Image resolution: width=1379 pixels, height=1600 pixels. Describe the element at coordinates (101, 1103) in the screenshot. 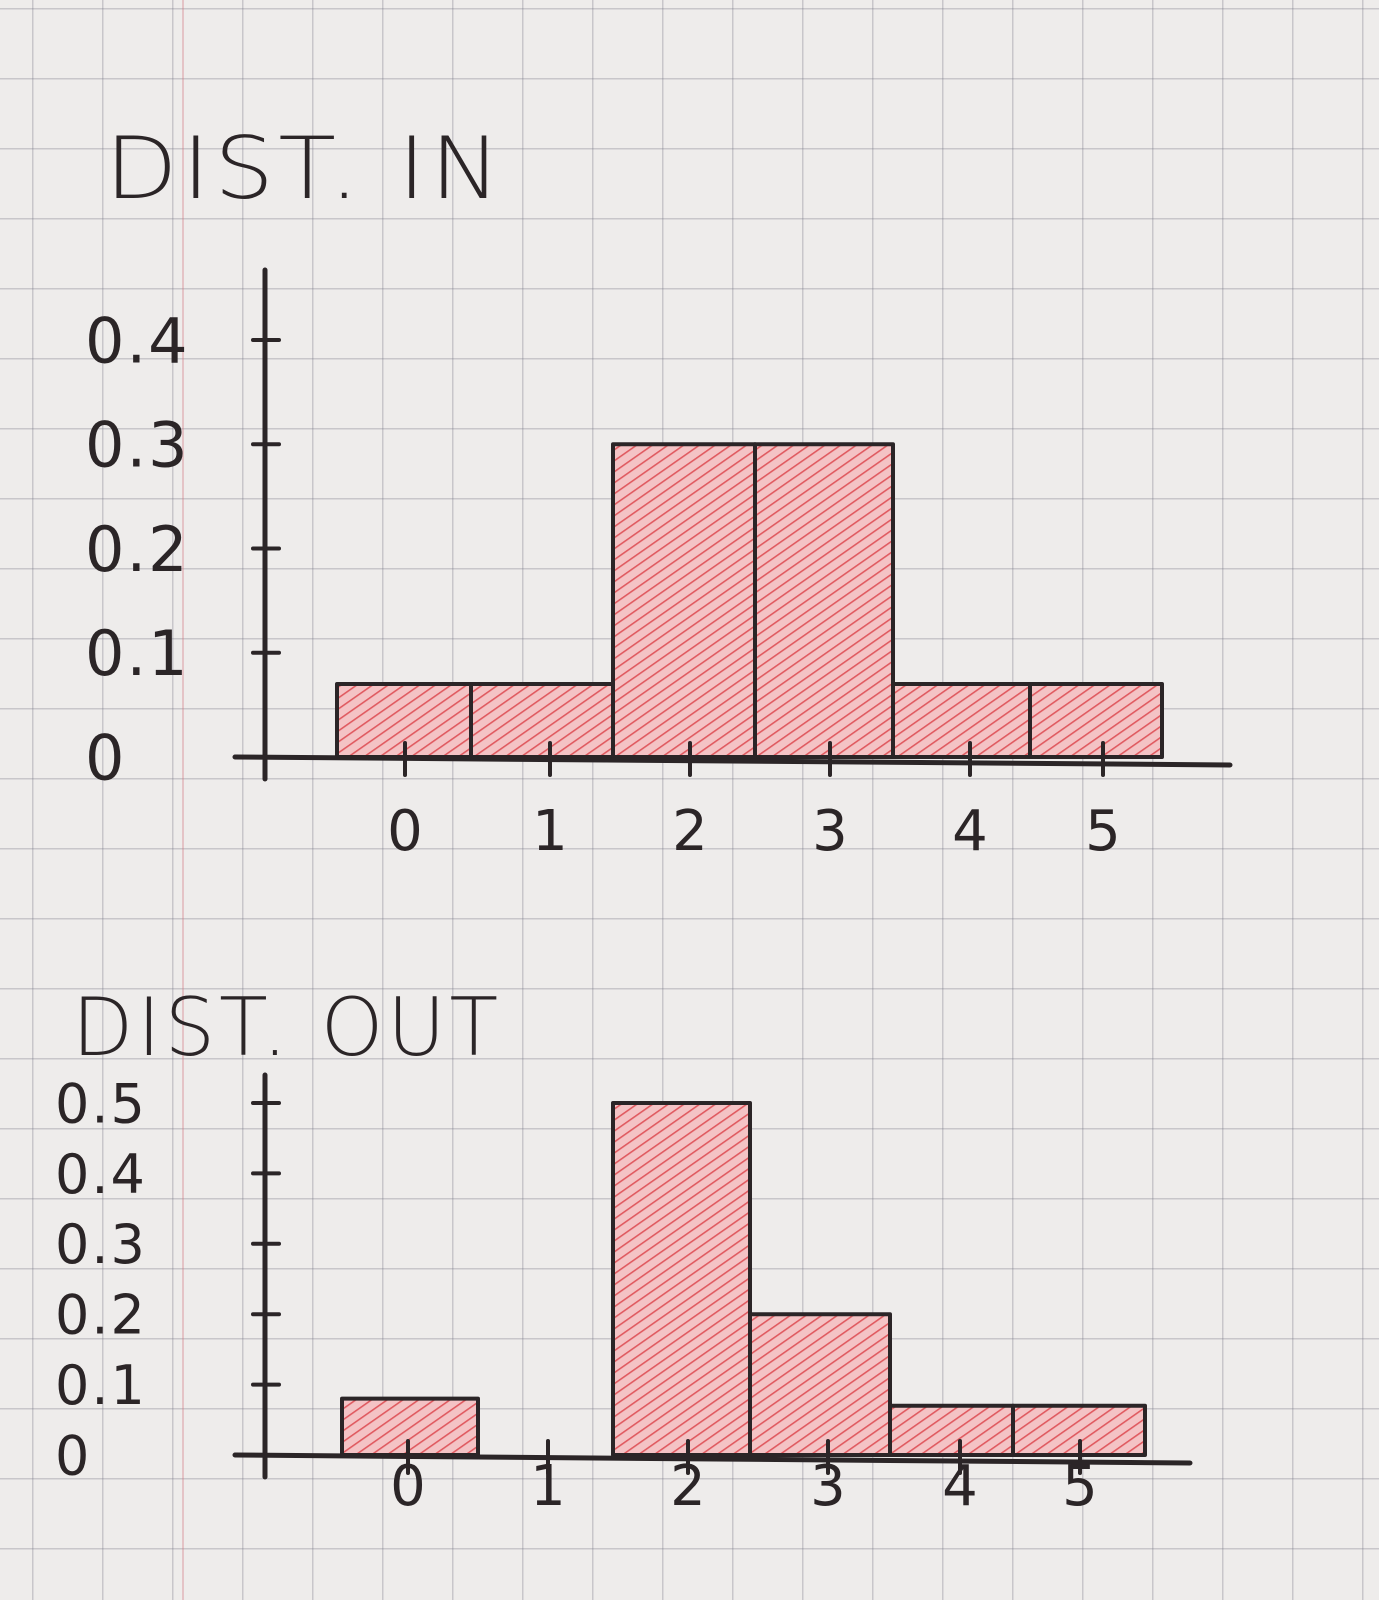

I see `y-tick-label: 0.5` at that location.